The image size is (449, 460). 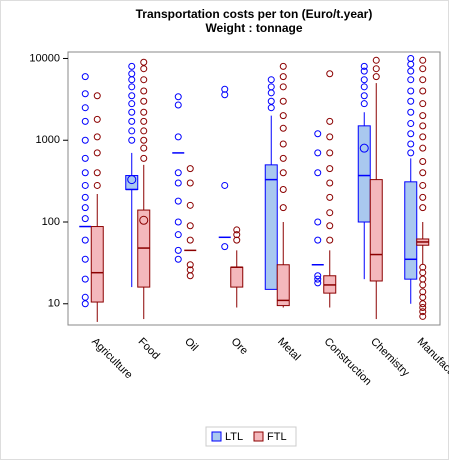 What do you see at coordinates (51, 222) in the screenshot?
I see `y-tick-label: 100` at bounding box center [51, 222].